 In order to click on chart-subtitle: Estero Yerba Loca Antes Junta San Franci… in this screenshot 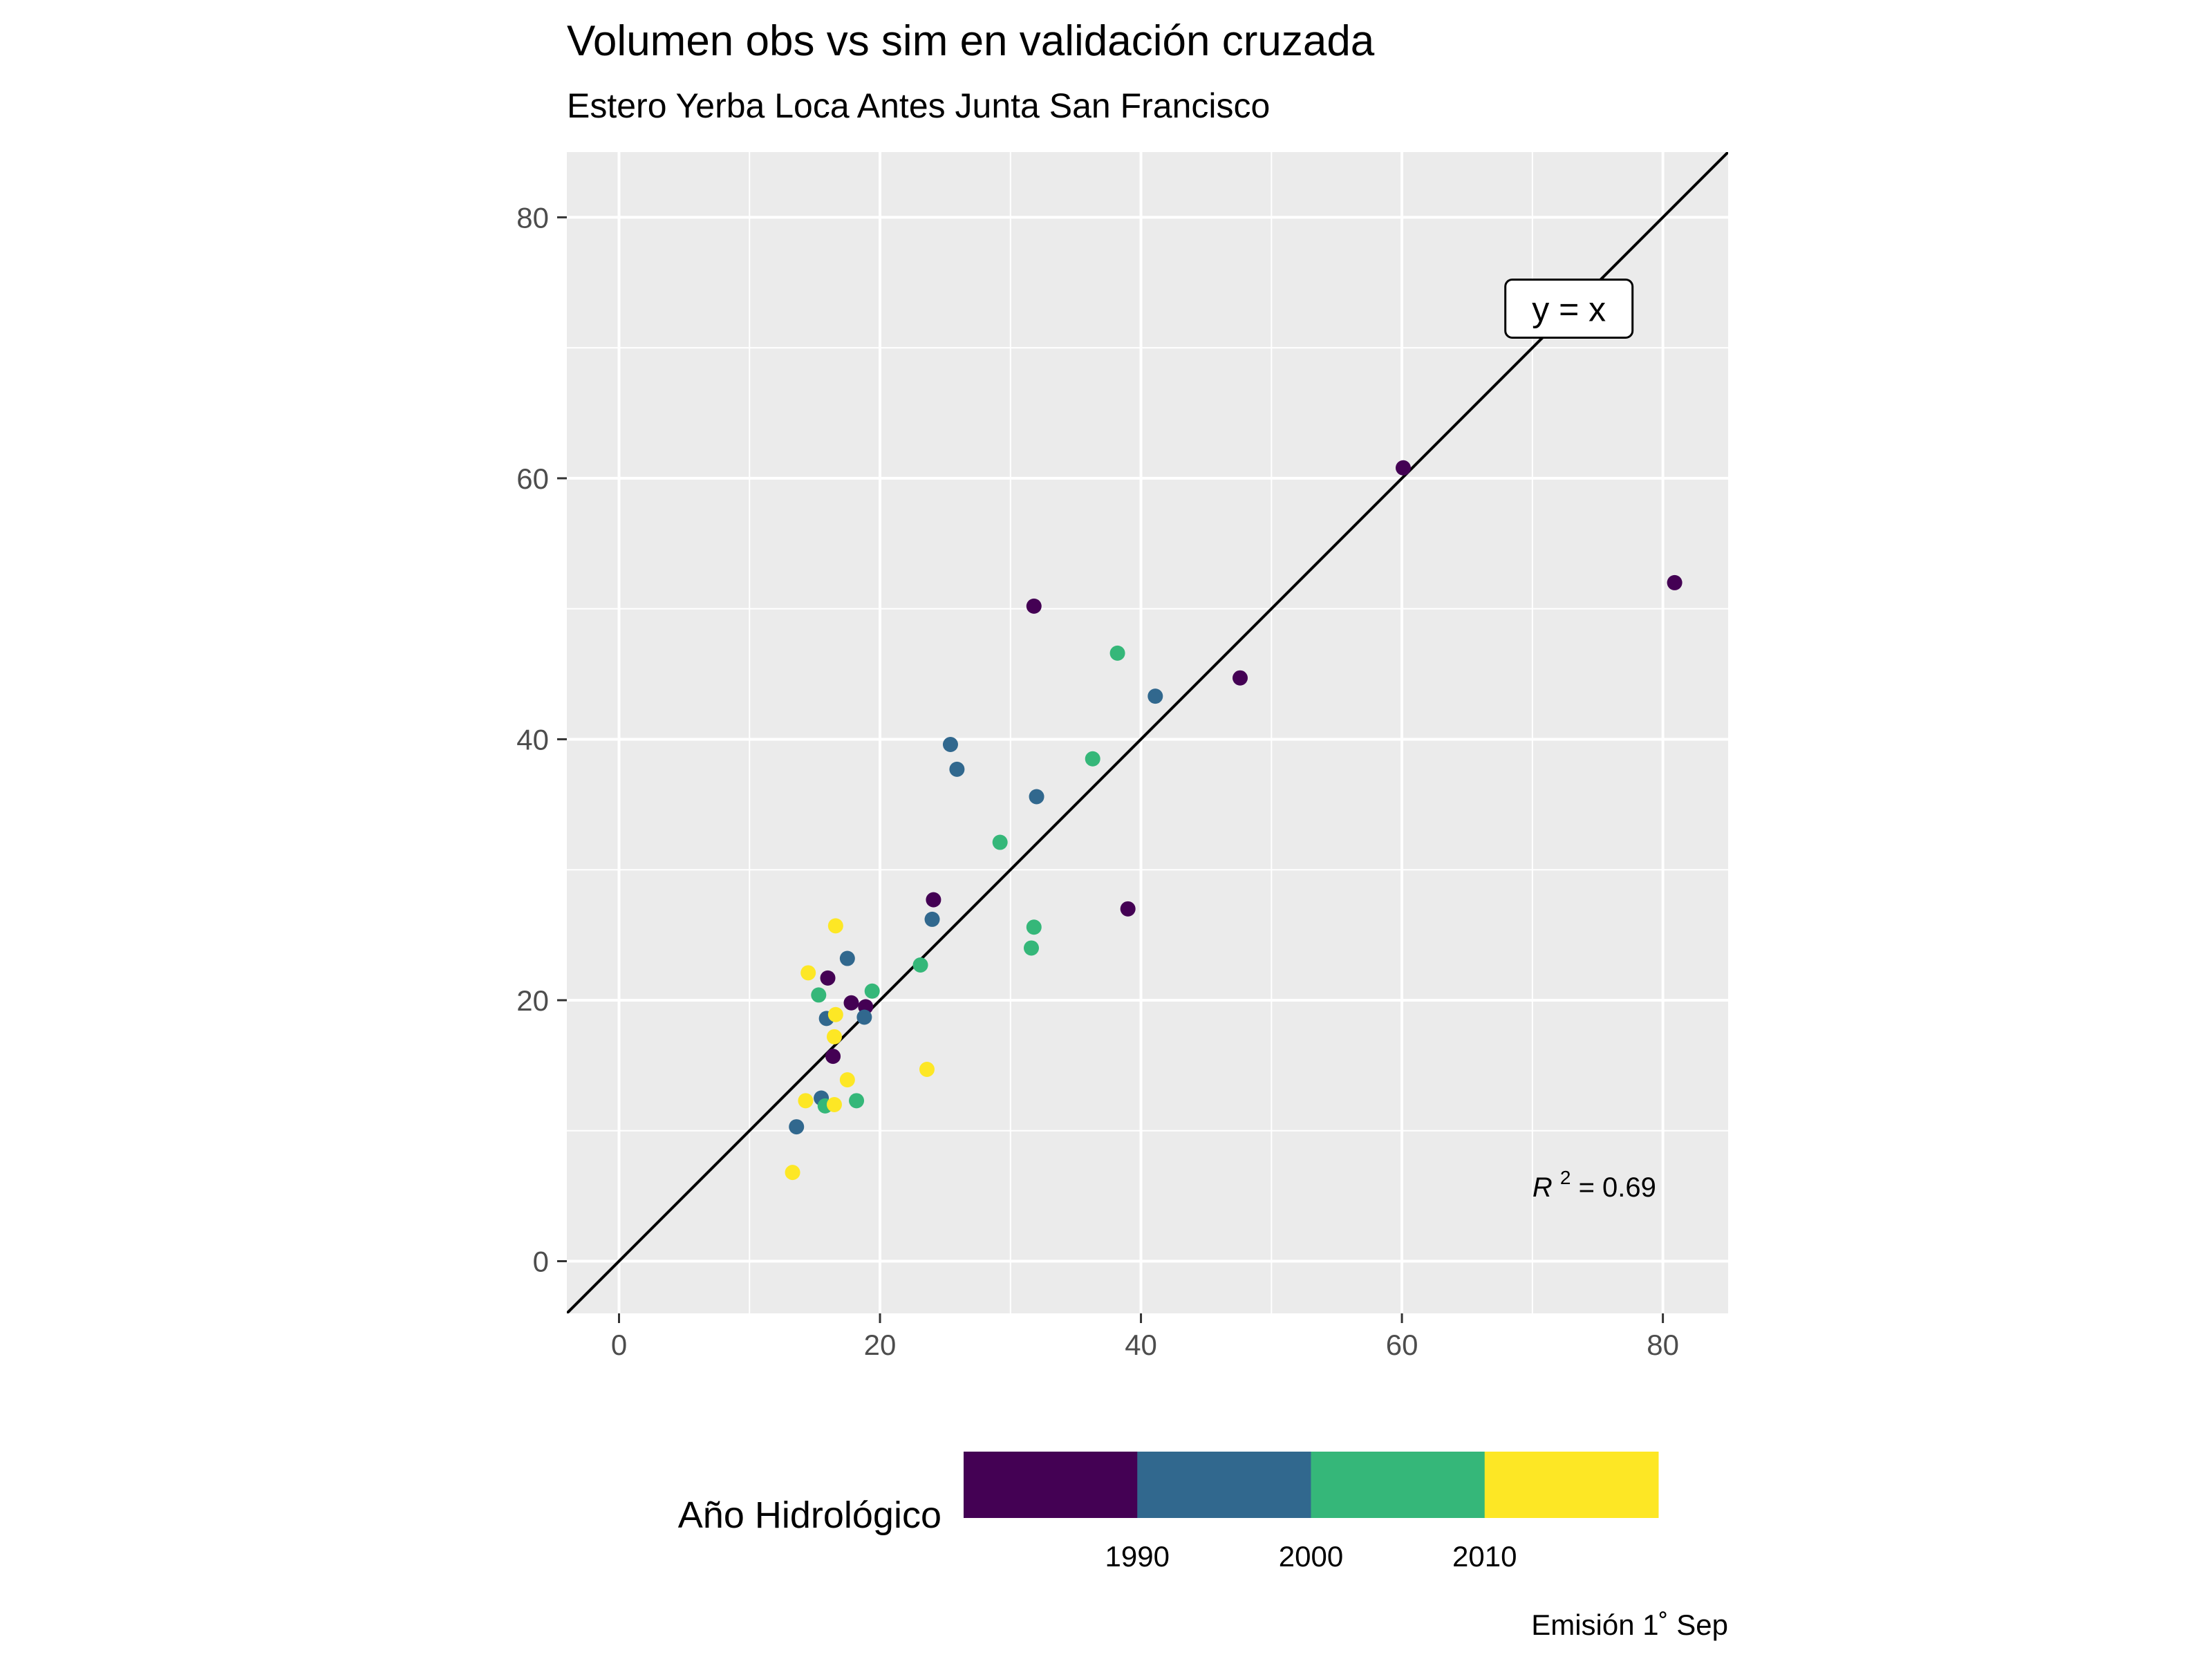, I will do `click(918, 106)`.